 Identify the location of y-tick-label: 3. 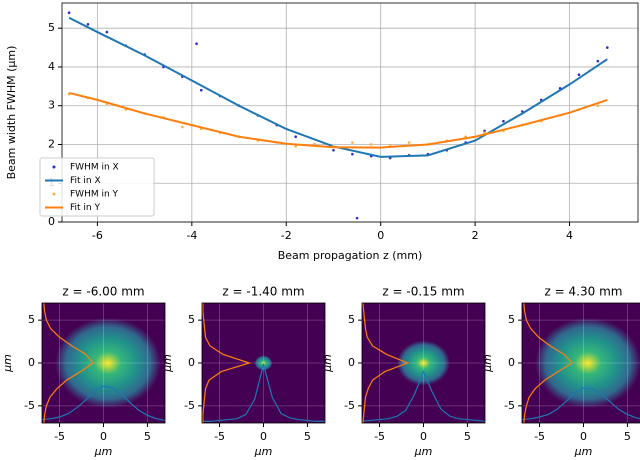
(51, 105).